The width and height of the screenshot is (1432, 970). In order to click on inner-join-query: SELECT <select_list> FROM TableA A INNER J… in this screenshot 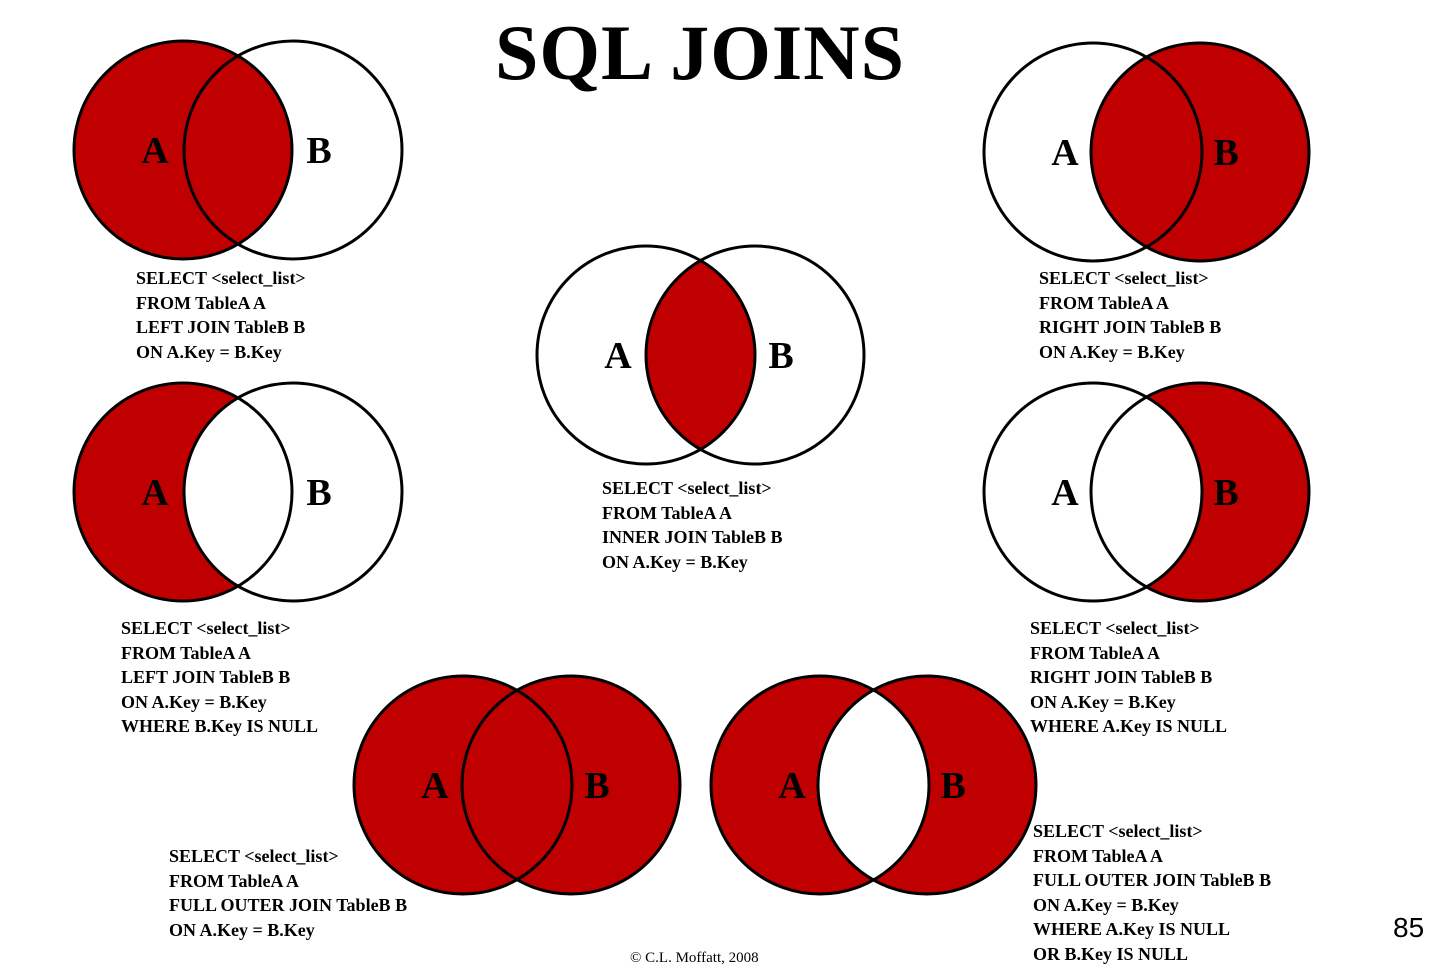, I will do `click(692, 525)`.